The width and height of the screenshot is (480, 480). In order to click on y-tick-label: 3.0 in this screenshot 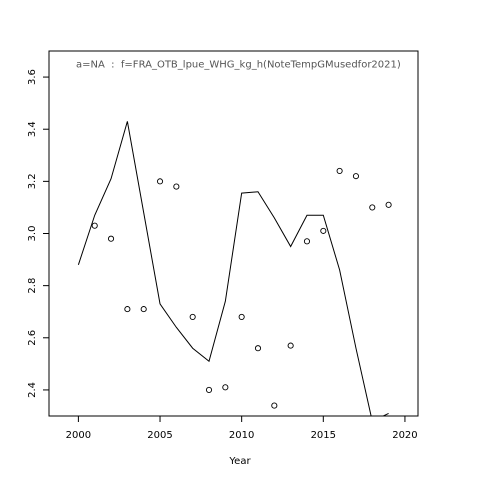, I will do `click(32, 234)`.